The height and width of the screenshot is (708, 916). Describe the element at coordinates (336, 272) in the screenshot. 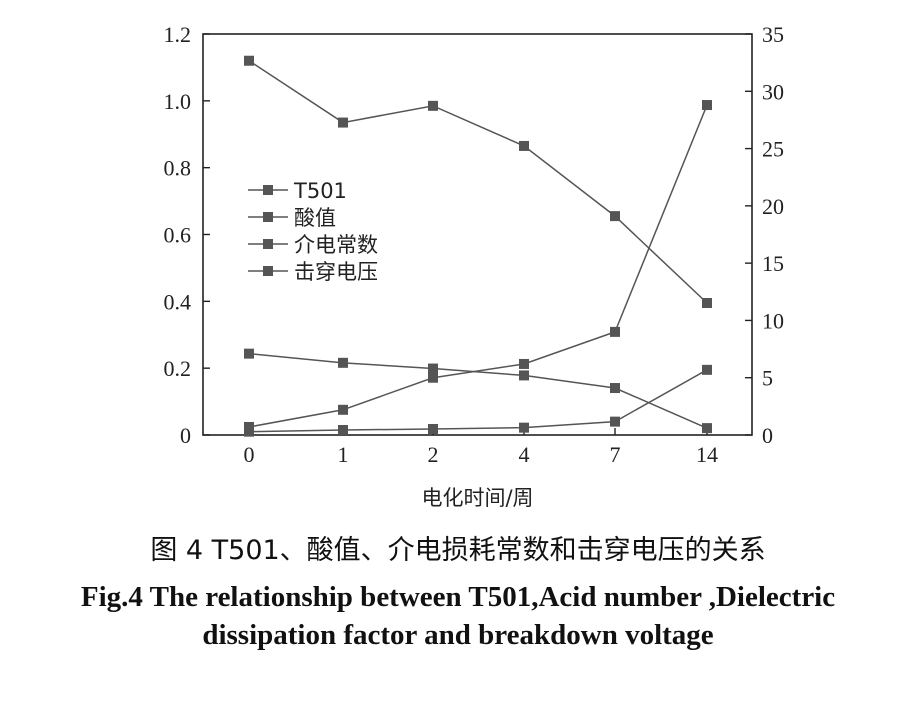

I see `legend-label: 击穿电压` at that location.